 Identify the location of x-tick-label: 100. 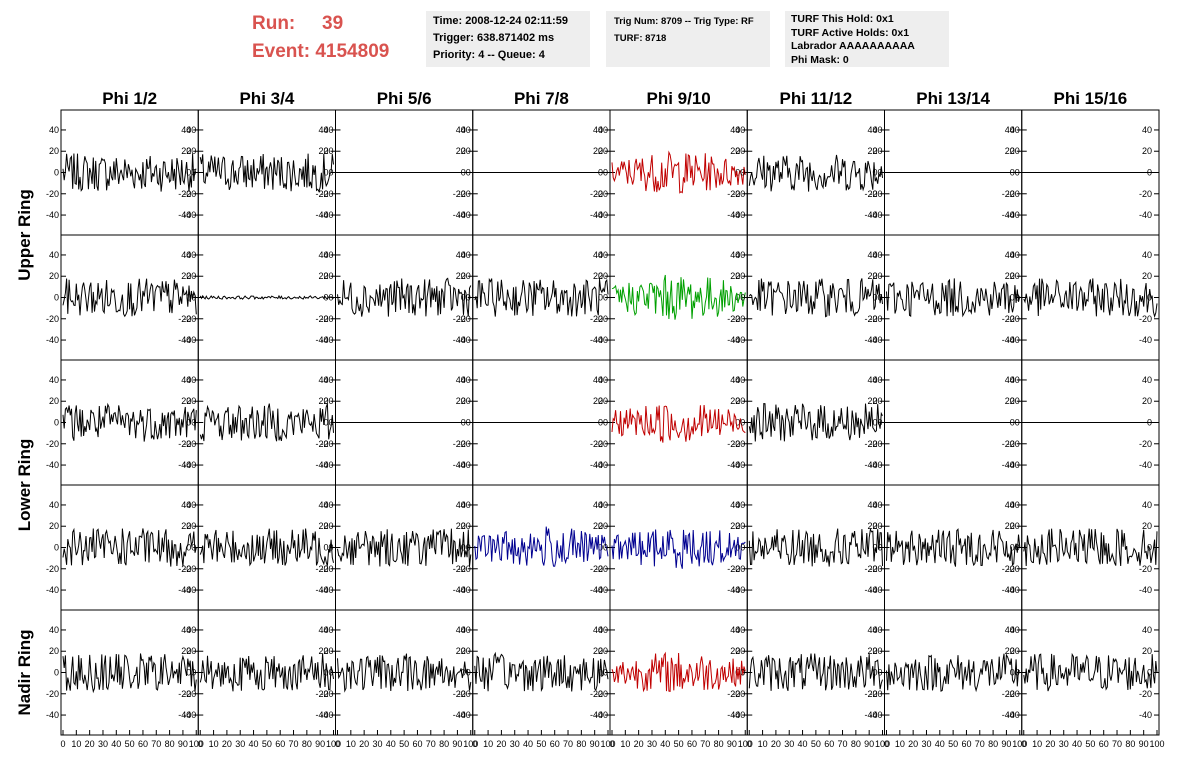
(196, 744).